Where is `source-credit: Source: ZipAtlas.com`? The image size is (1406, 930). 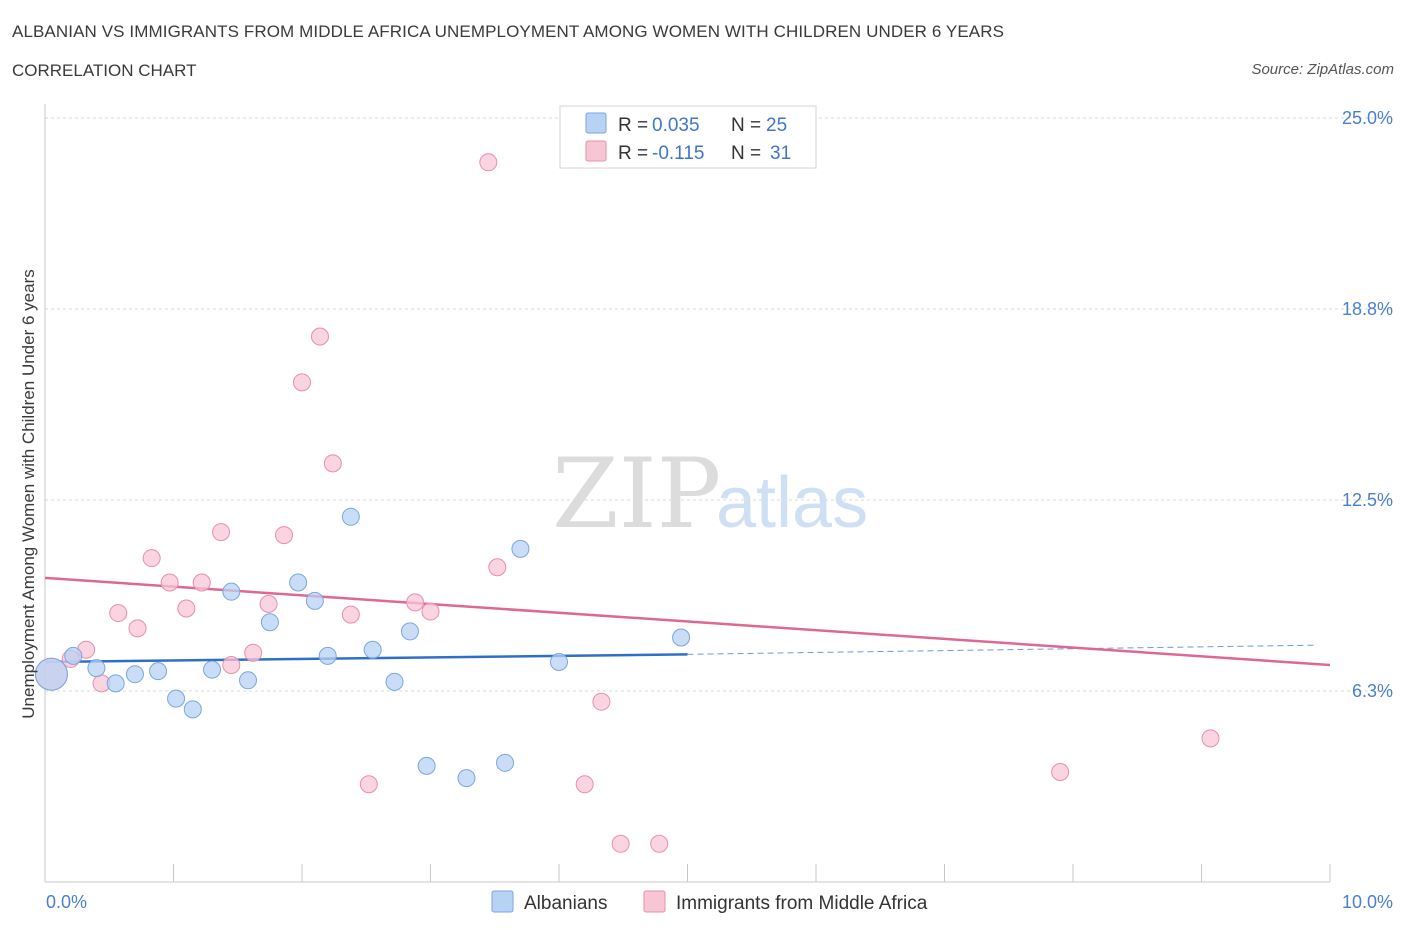 source-credit: Source: ZipAtlas.com is located at coordinates (1322, 69).